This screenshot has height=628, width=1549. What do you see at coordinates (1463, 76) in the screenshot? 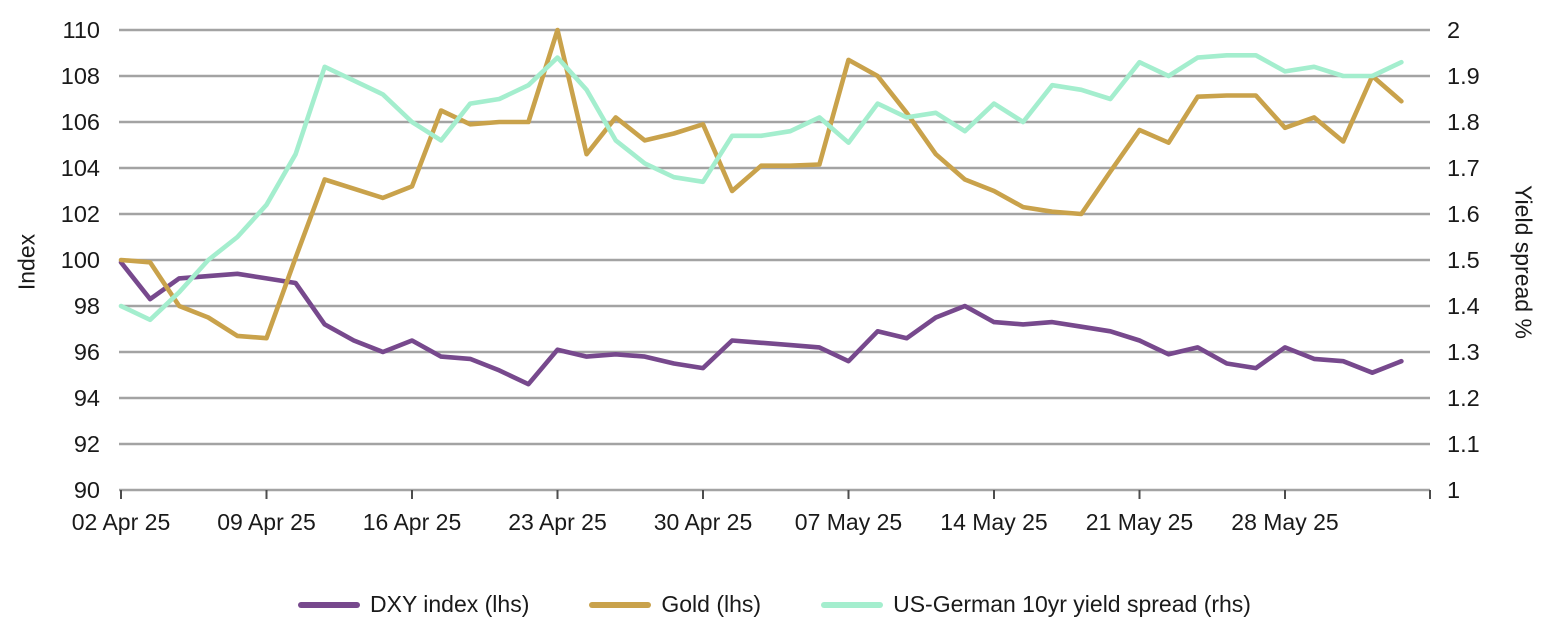
I see `right-axis-tick-label: 1.9` at bounding box center [1463, 76].